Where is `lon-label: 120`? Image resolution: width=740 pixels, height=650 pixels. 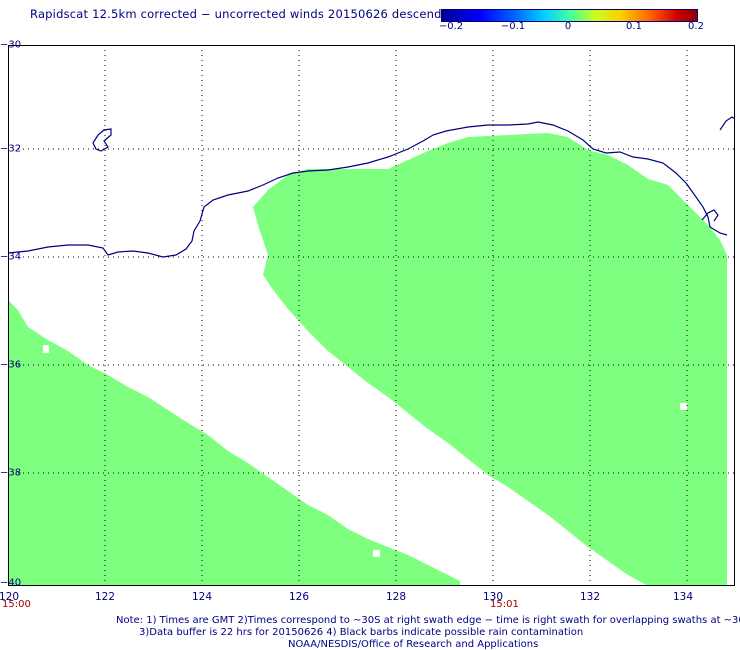 lon-label: 120 is located at coordinates (10, 597).